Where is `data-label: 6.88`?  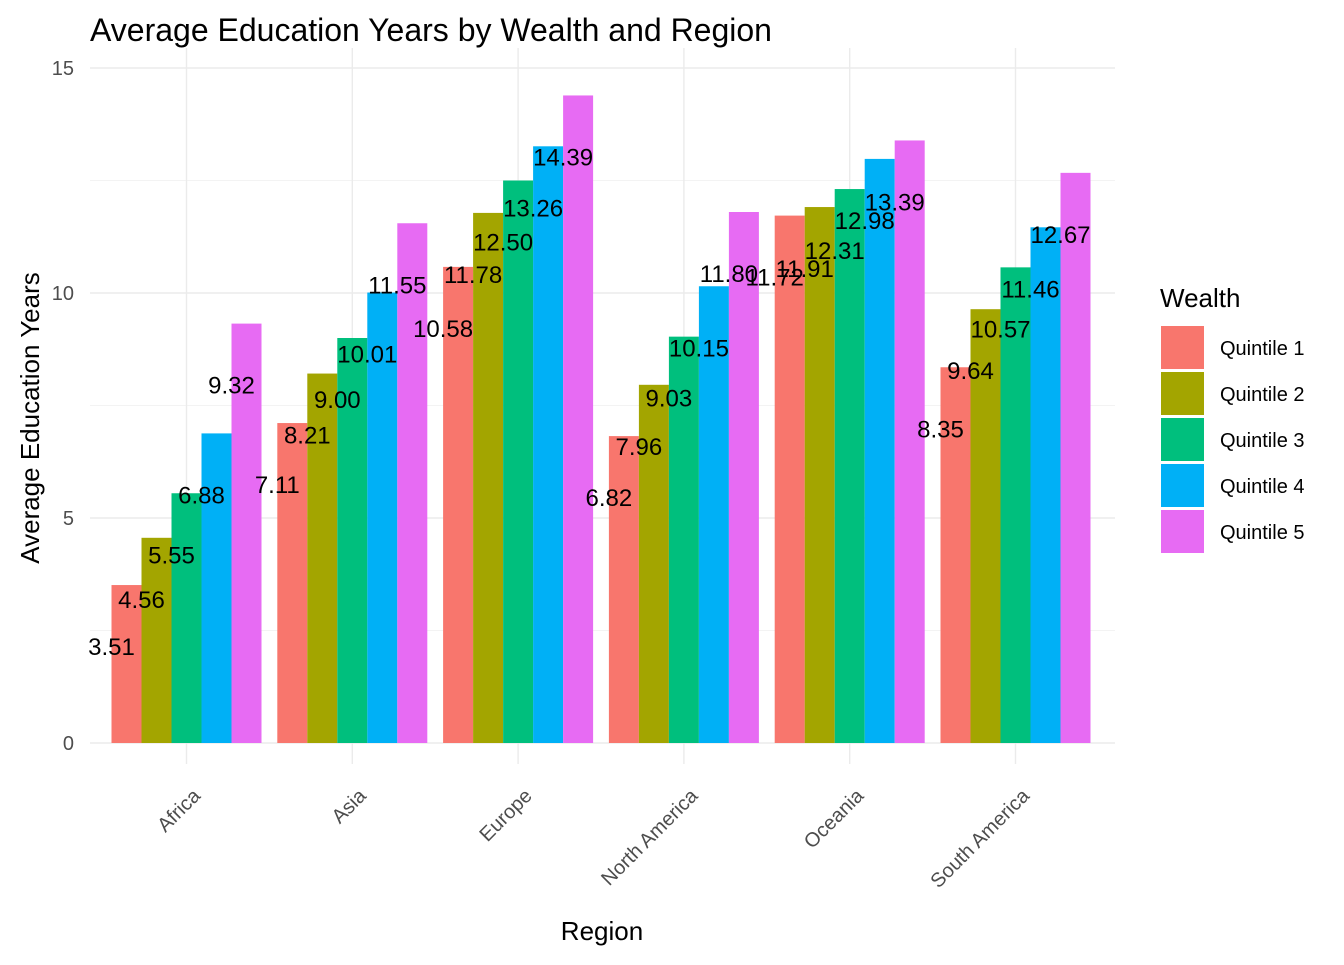 data-label: 6.88 is located at coordinates (201, 495).